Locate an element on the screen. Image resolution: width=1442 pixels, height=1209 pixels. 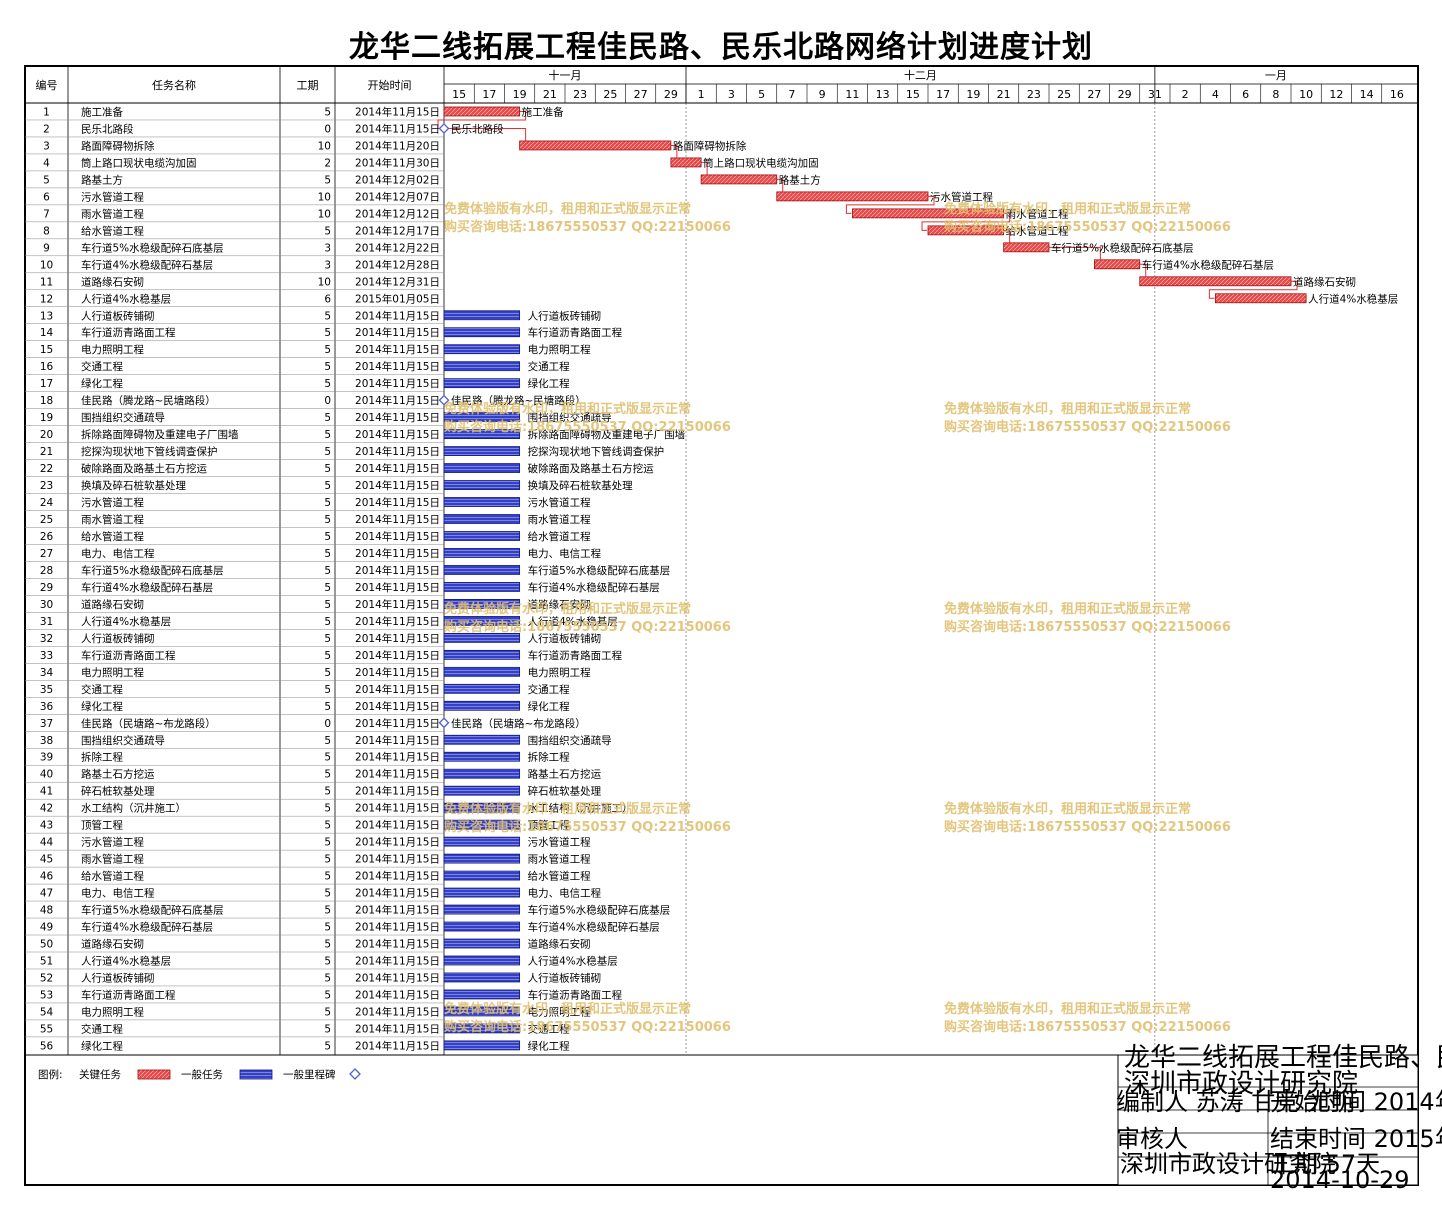
row-id: 22 is located at coordinates (46, 469).